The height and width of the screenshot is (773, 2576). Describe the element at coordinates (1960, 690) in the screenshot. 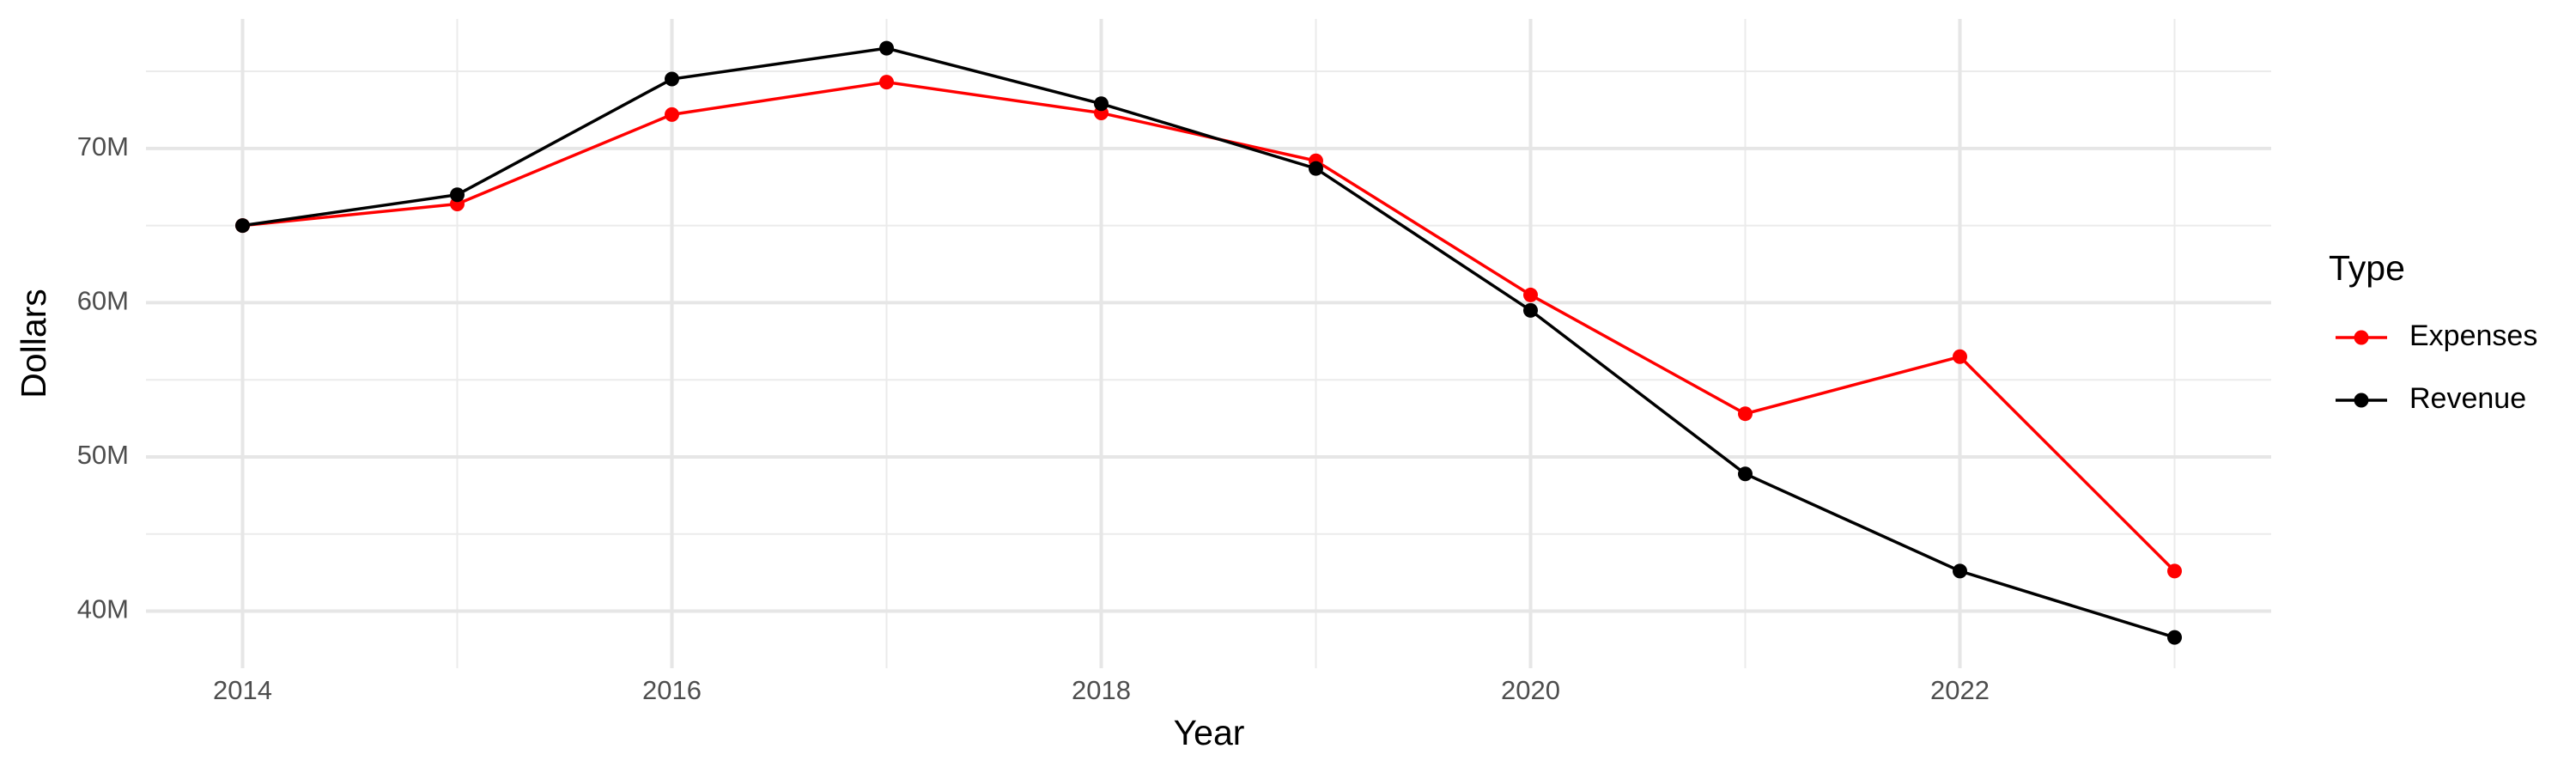

I see `x-tick-label: 2022` at that location.